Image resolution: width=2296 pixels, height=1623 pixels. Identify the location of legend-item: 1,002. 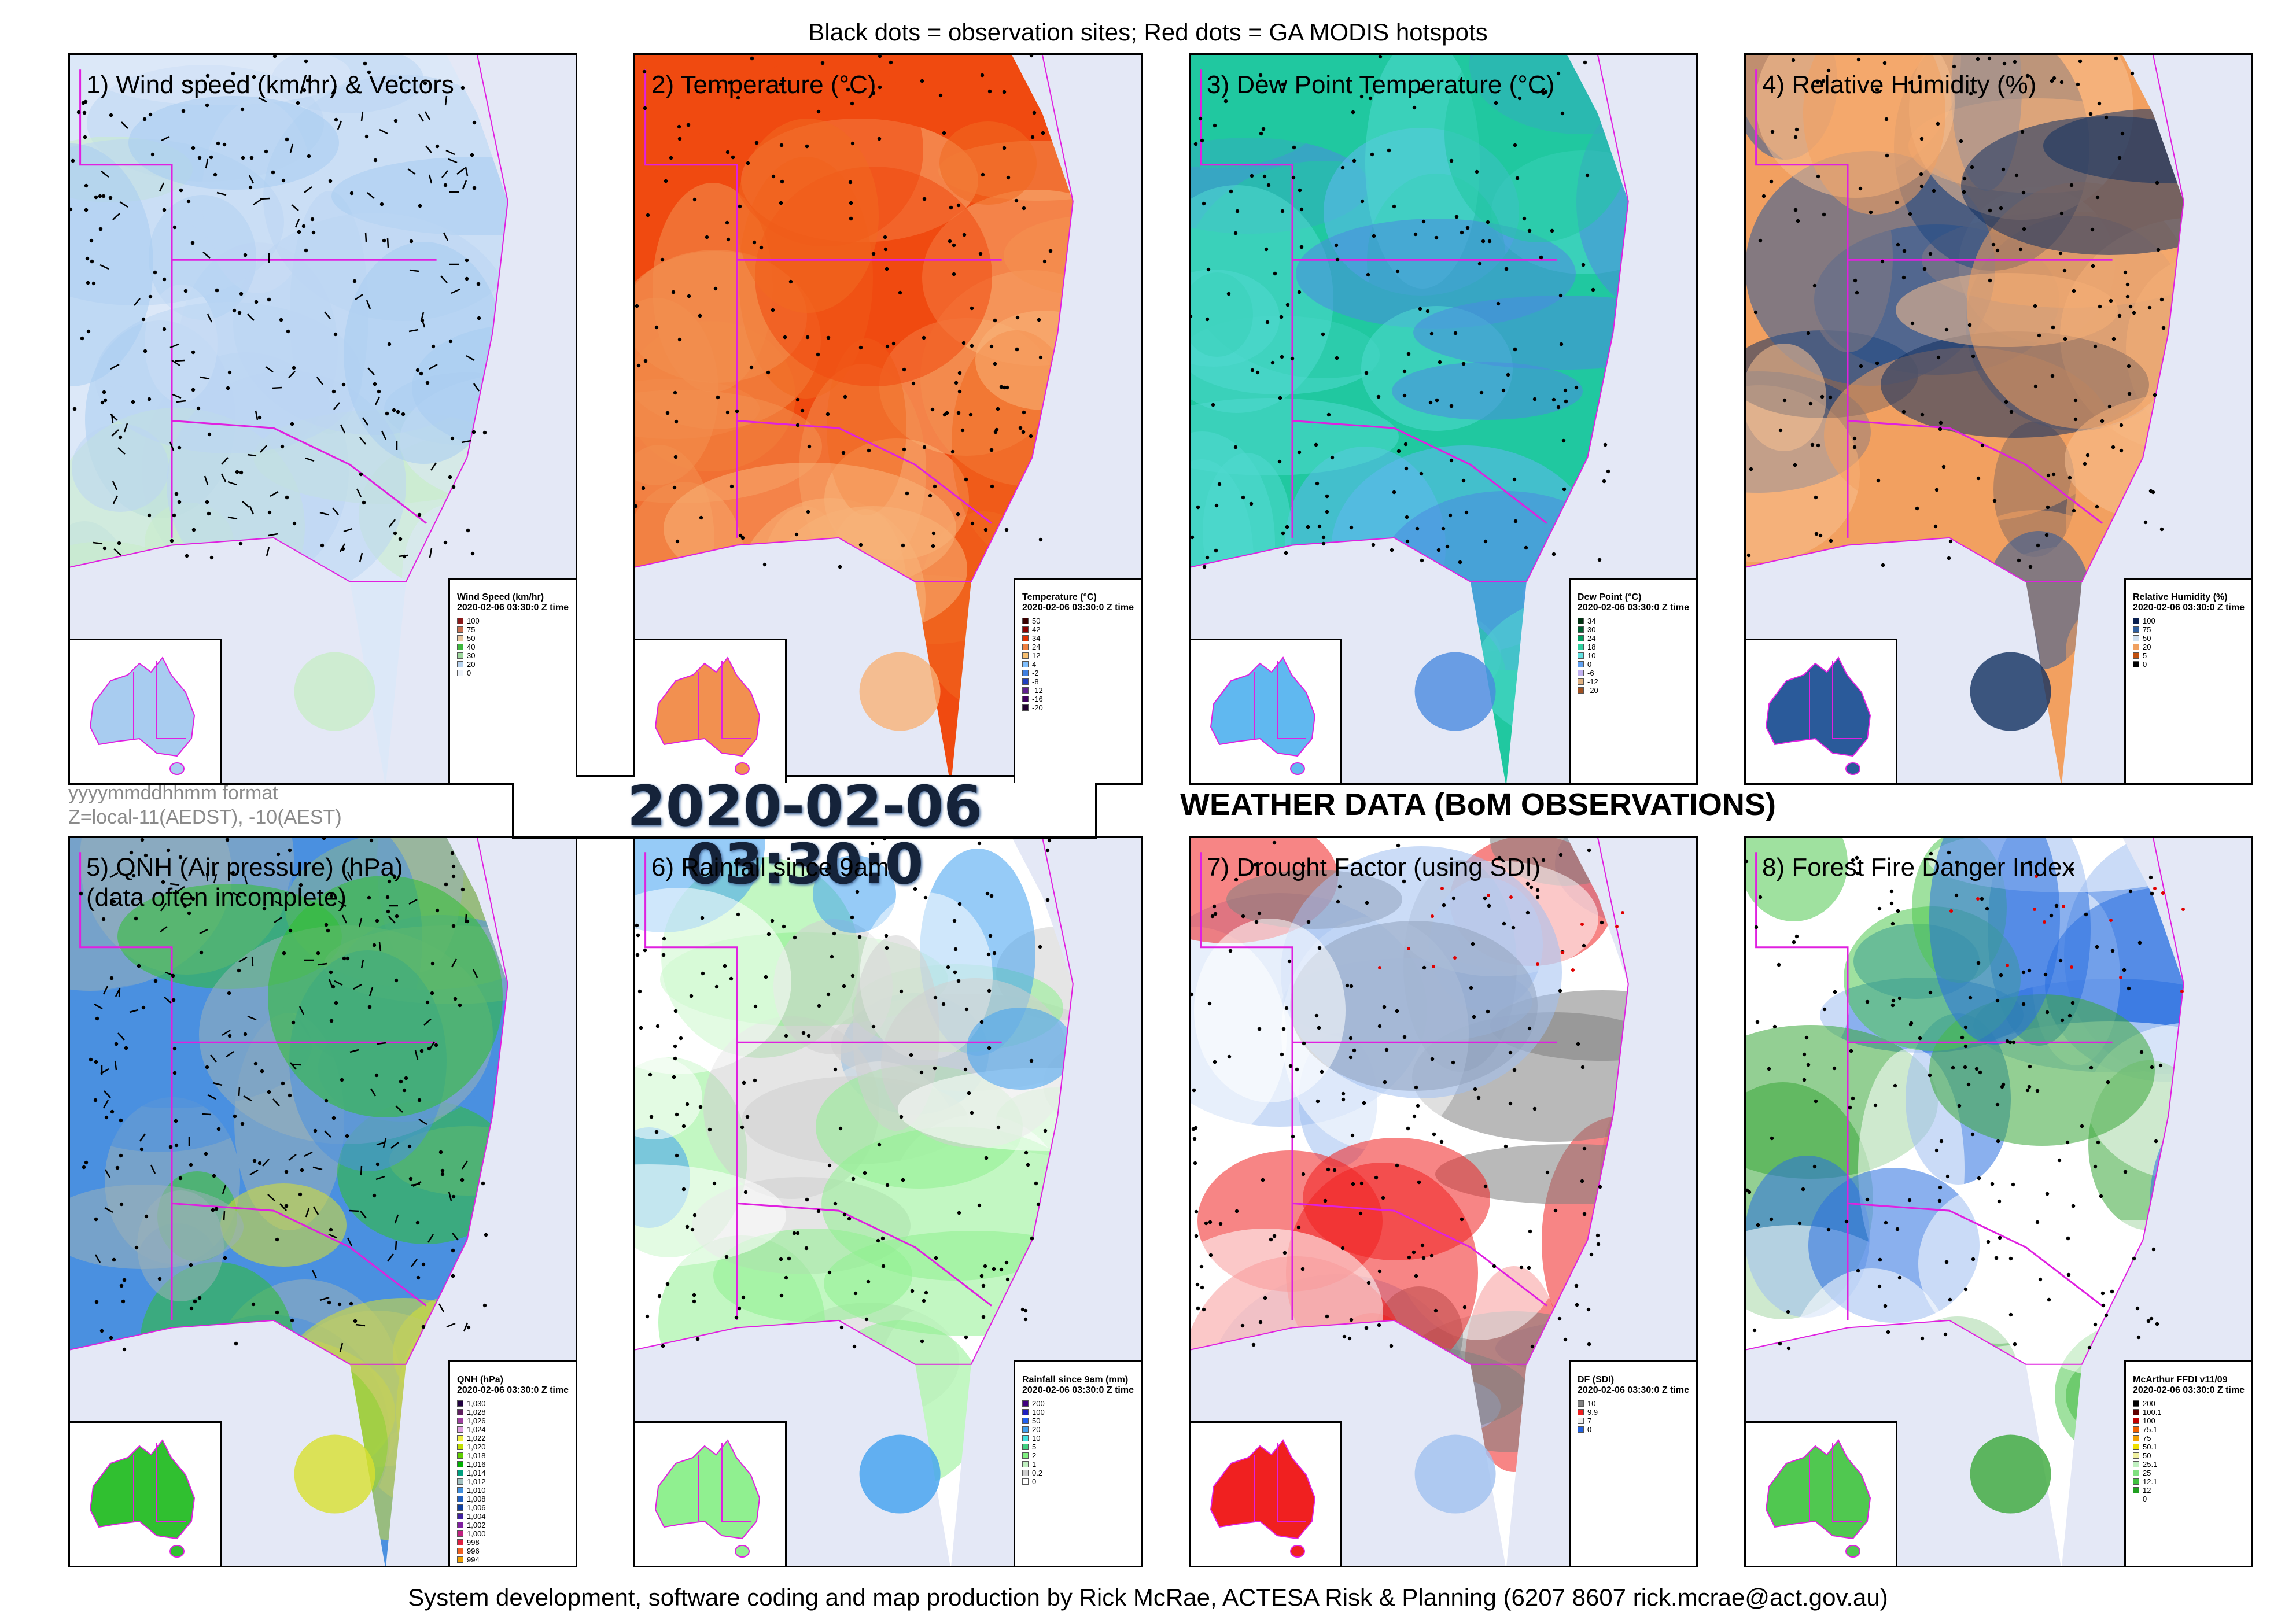
(513, 1525).